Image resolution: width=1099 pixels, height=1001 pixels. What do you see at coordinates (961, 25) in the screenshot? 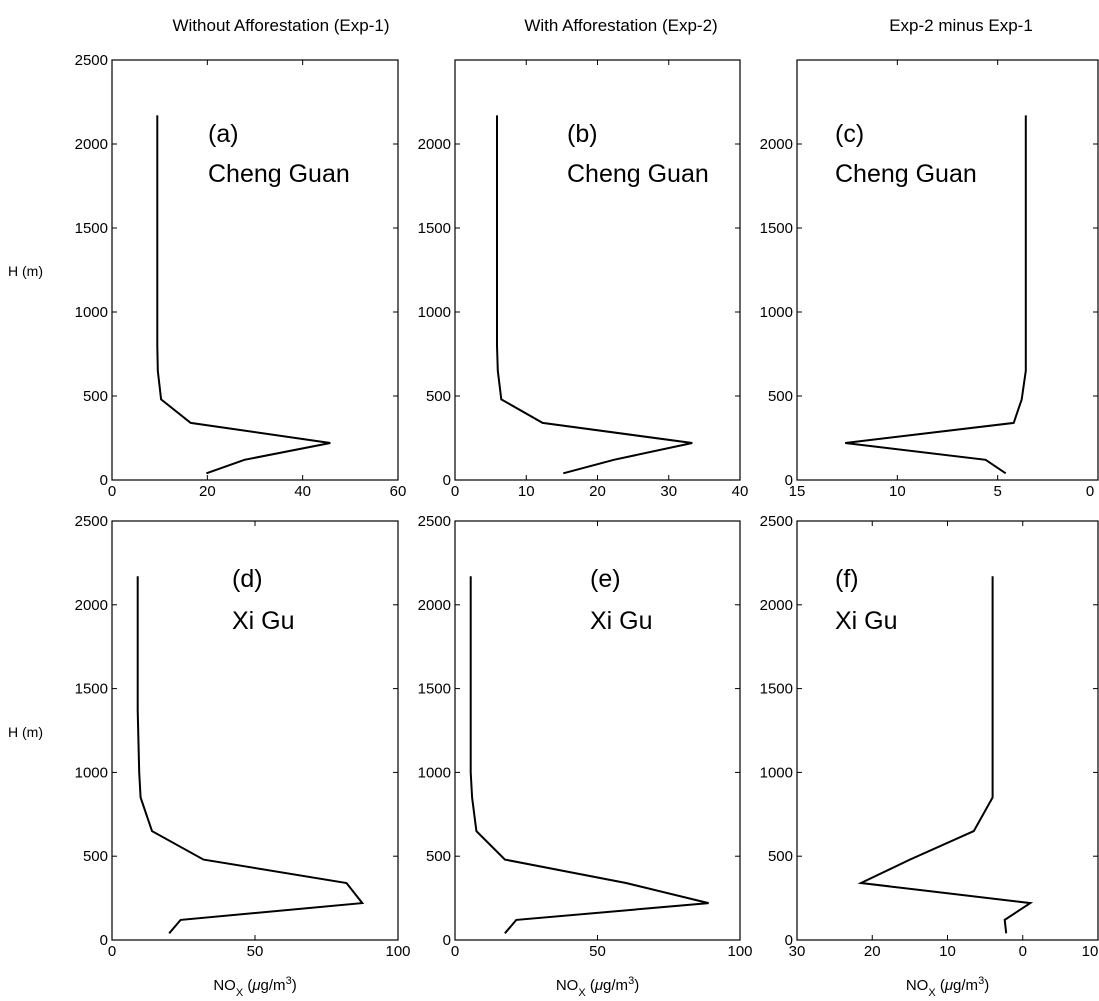
I see `column-title-difference: Exp-2 minus Exp-1` at bounding box center [961, 25].